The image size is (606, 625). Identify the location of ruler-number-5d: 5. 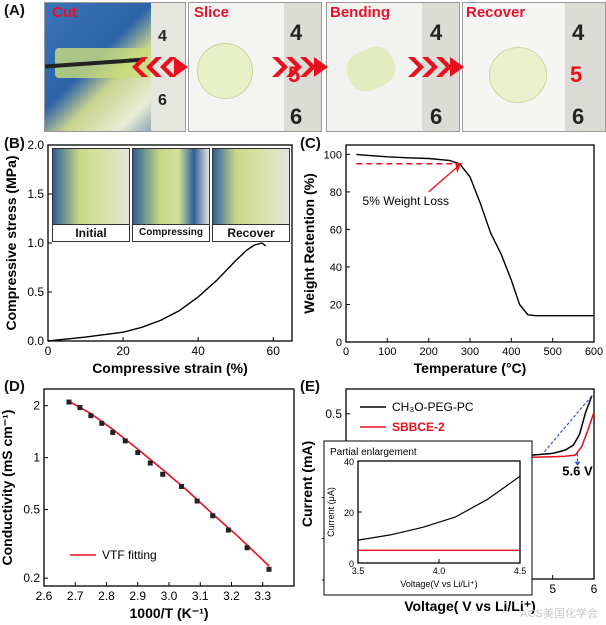
(576, 74).